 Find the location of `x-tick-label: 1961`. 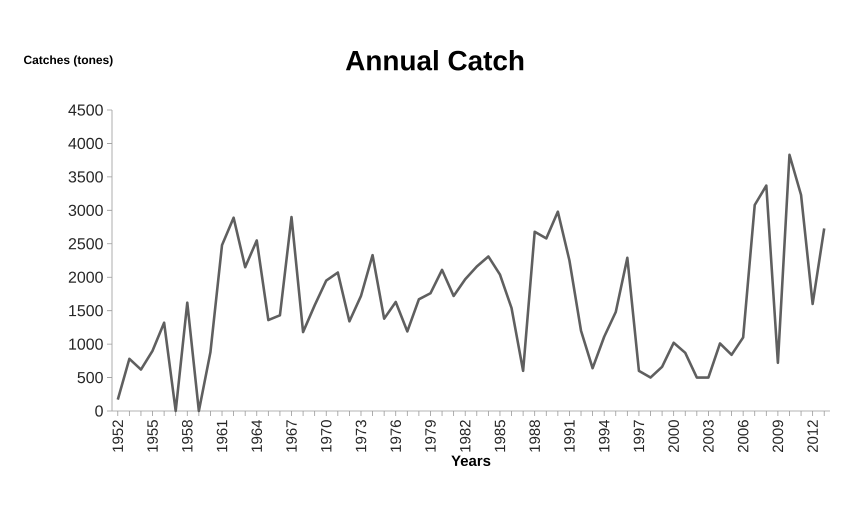

x-tick-label: 1961 is located at coordinates (222, 436).